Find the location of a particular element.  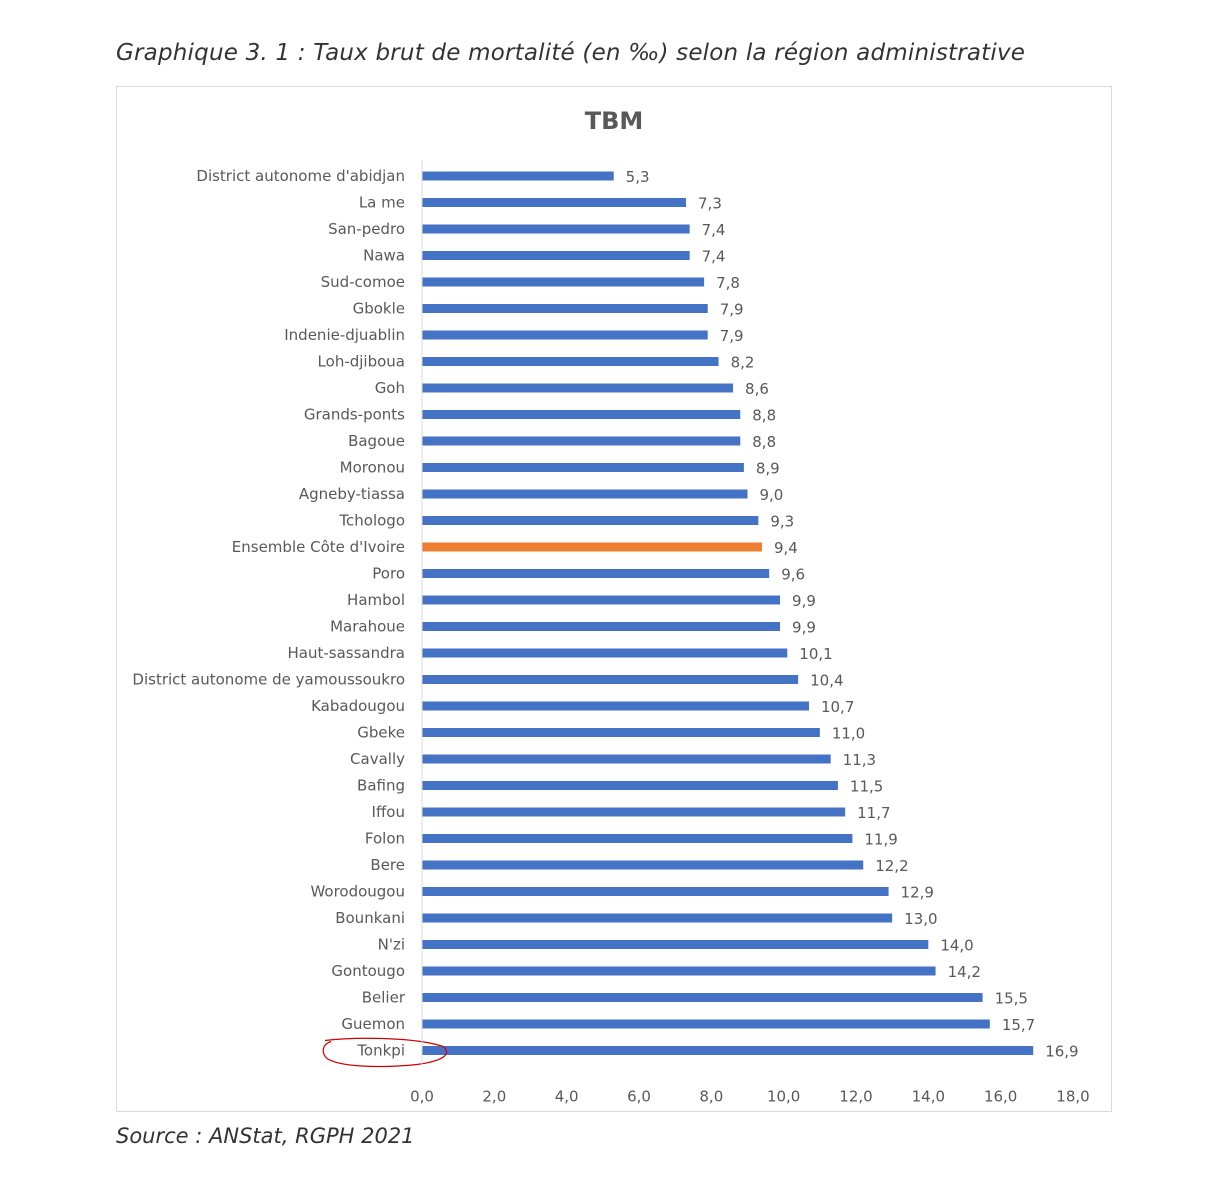

x-tick-label: 4,0 is located at coordinates (567, 1097).